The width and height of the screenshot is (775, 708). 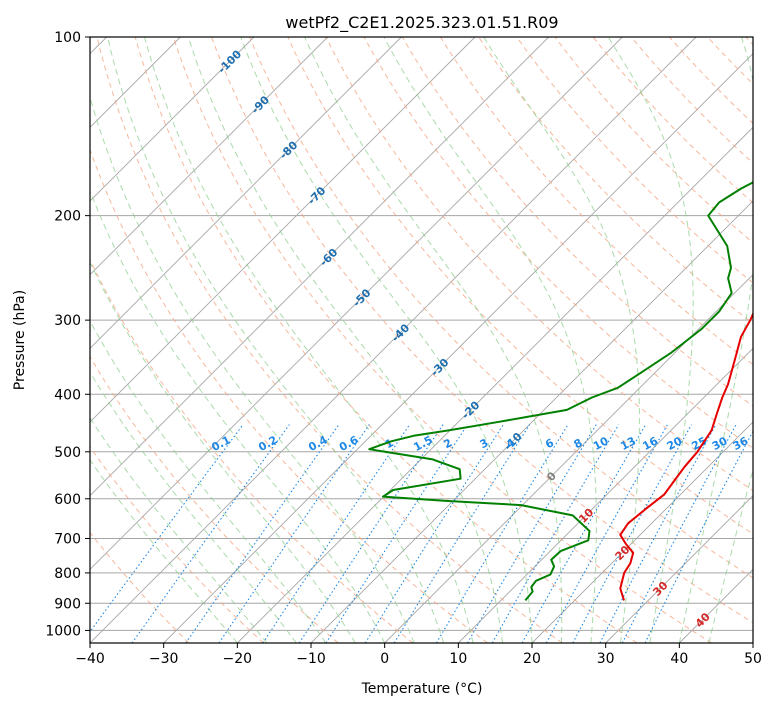 I want to click on y-tick-label: 400, so click(x=67, y=395).